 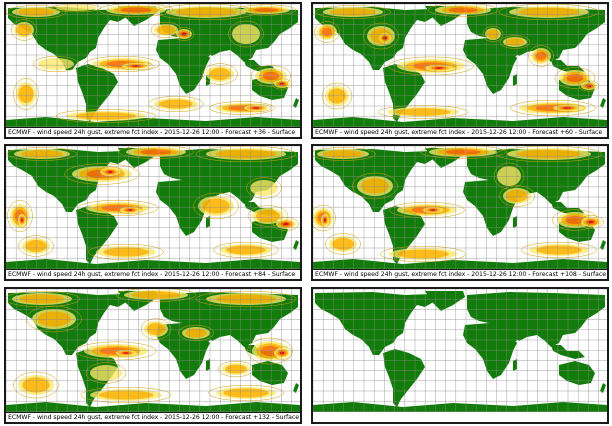 What do you see at coordinates (445, 301) in the screenshot?
I see `greenland-land` at bounding box center [445, 301].